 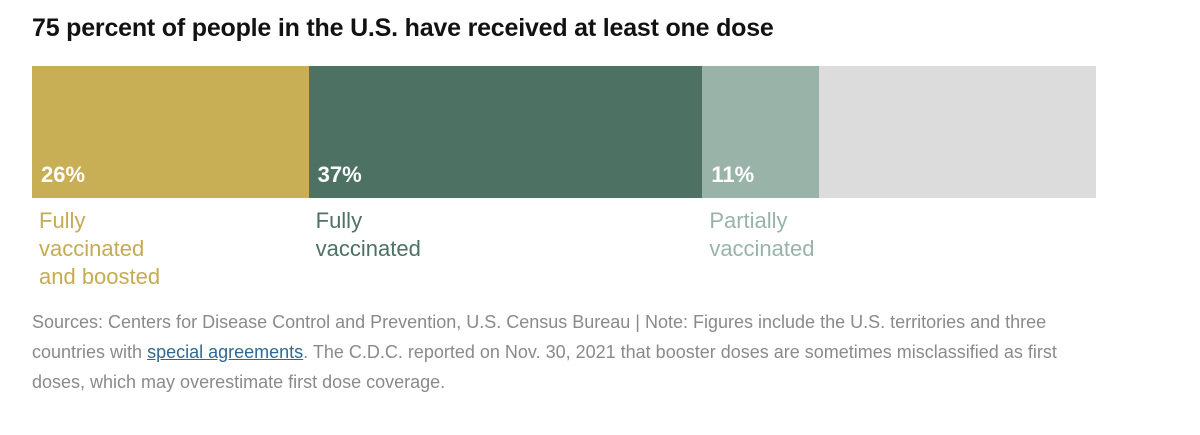 What do you see at coordinates (100, 248) in the screenshot?
I see `segment-category-label: Fully vaccinated and boosted` at bounding box center [100, 248].